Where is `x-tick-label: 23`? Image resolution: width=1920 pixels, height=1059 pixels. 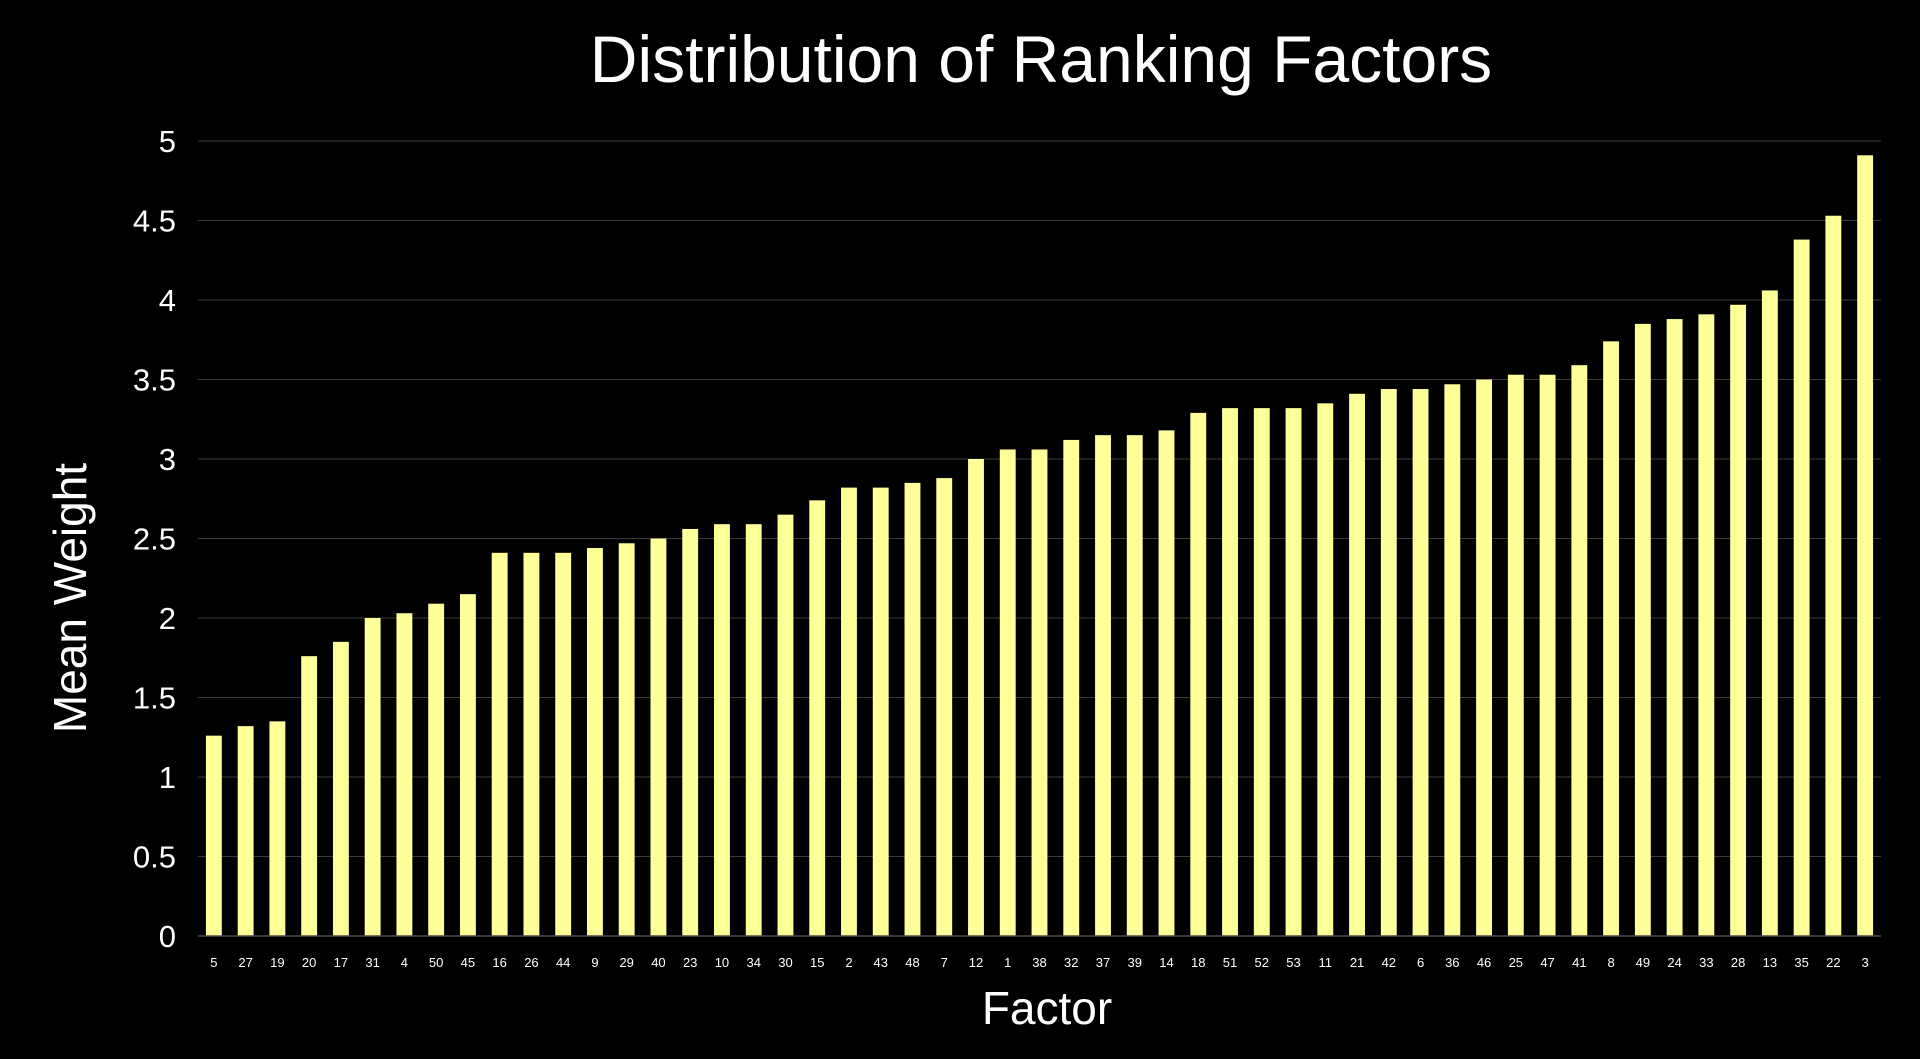
x-tick-label: 23 is located at coordinates (690, 962).